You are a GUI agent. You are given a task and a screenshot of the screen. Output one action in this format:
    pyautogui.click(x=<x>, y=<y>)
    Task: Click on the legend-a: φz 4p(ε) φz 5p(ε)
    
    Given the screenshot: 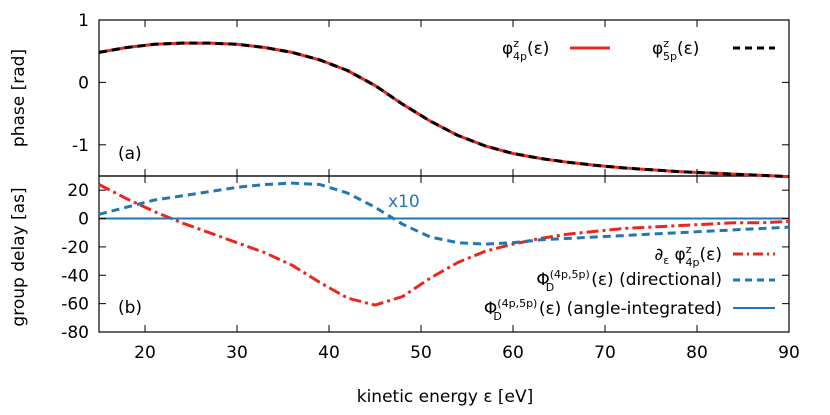 What is the action you would take?
    pyautogui.click(x=638, y=50)
    